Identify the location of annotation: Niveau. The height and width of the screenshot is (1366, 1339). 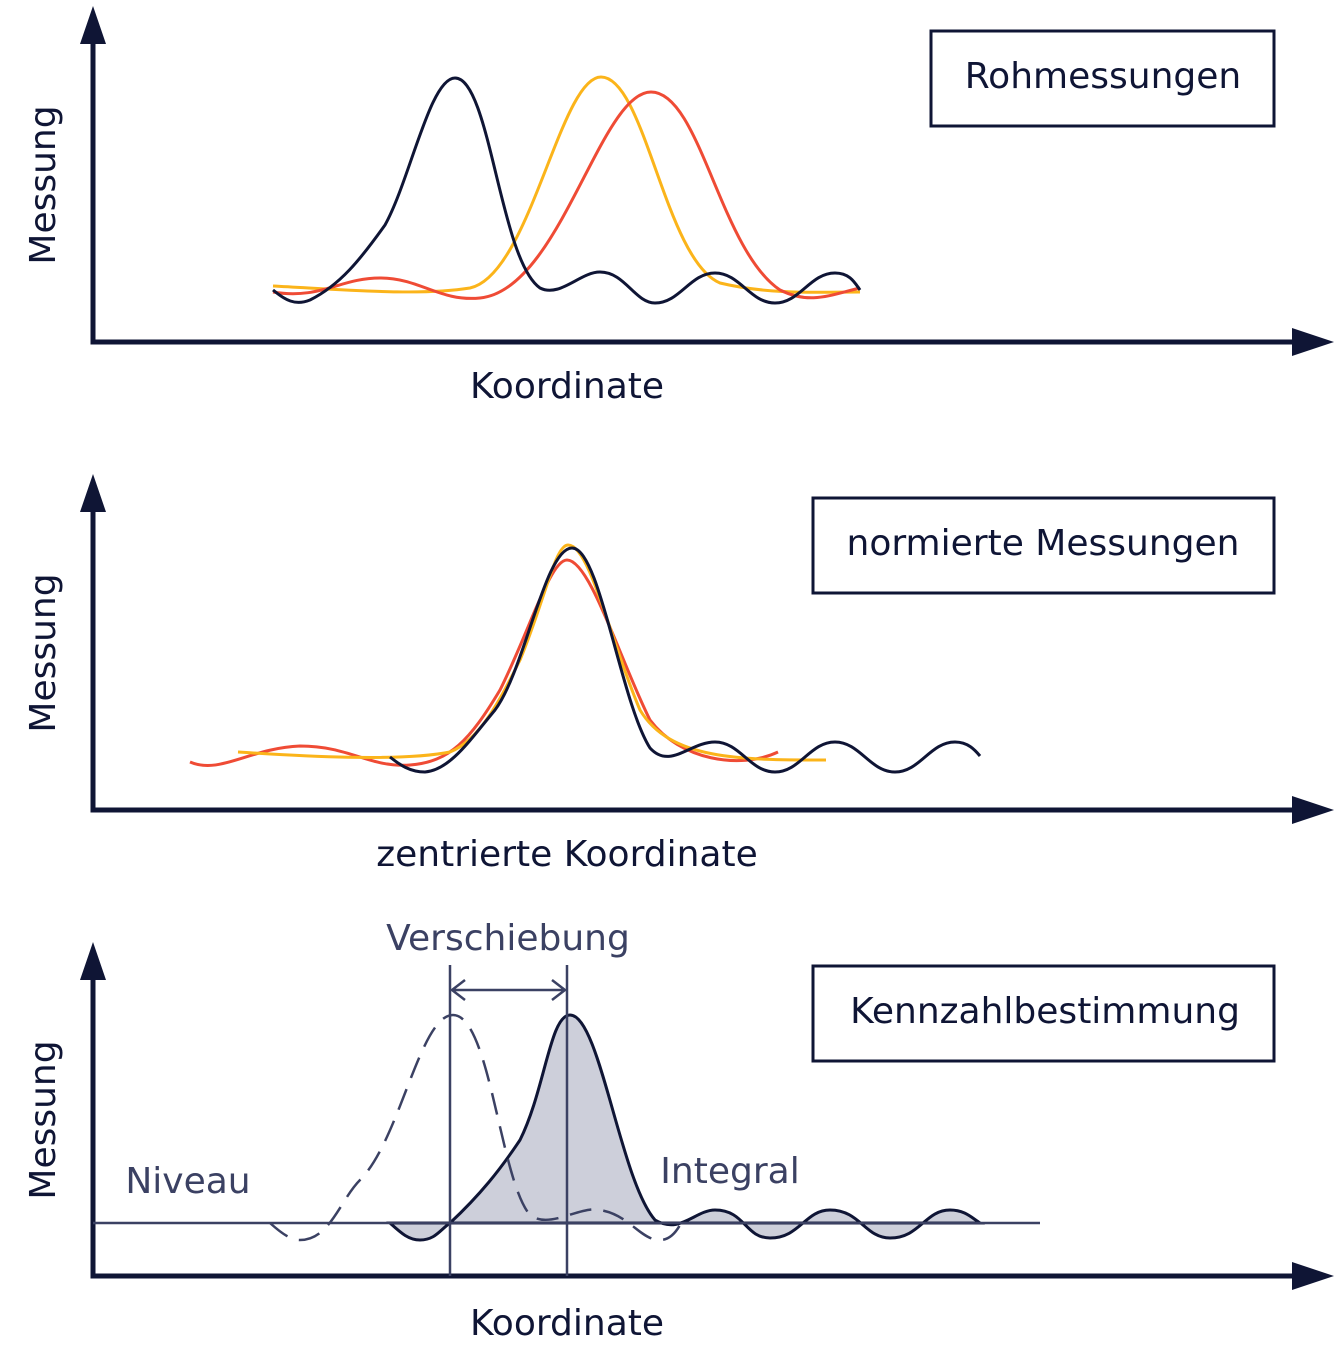
(187, 1181).